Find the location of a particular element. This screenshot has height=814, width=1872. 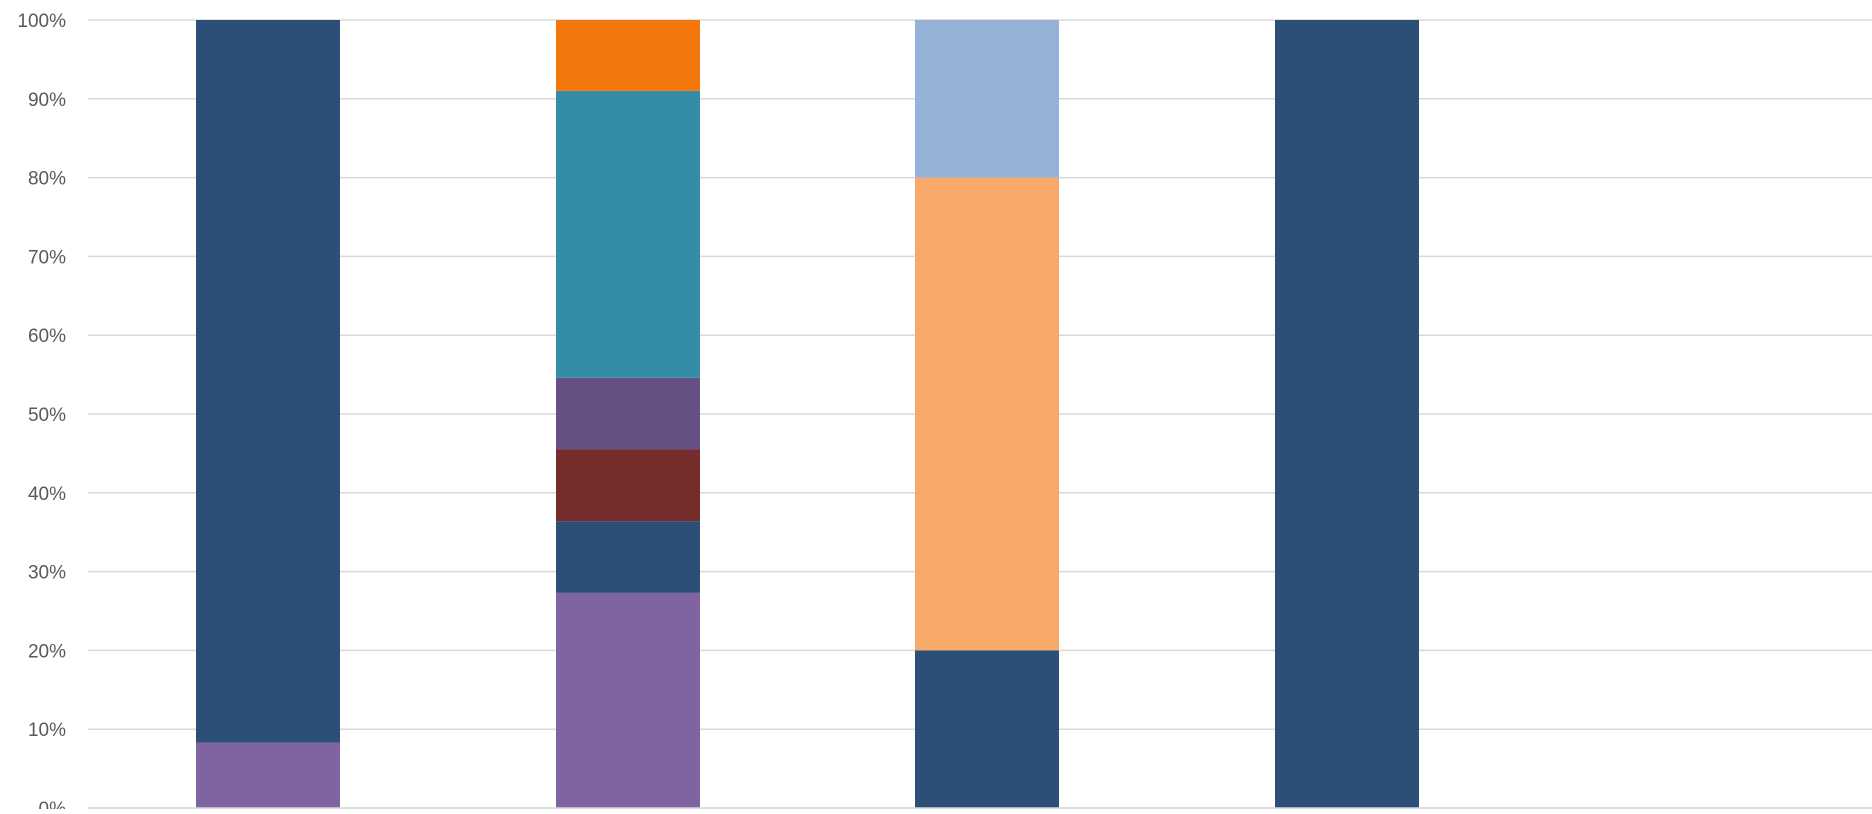

y-tick-label: 80% is located at coordinates (47, 179).